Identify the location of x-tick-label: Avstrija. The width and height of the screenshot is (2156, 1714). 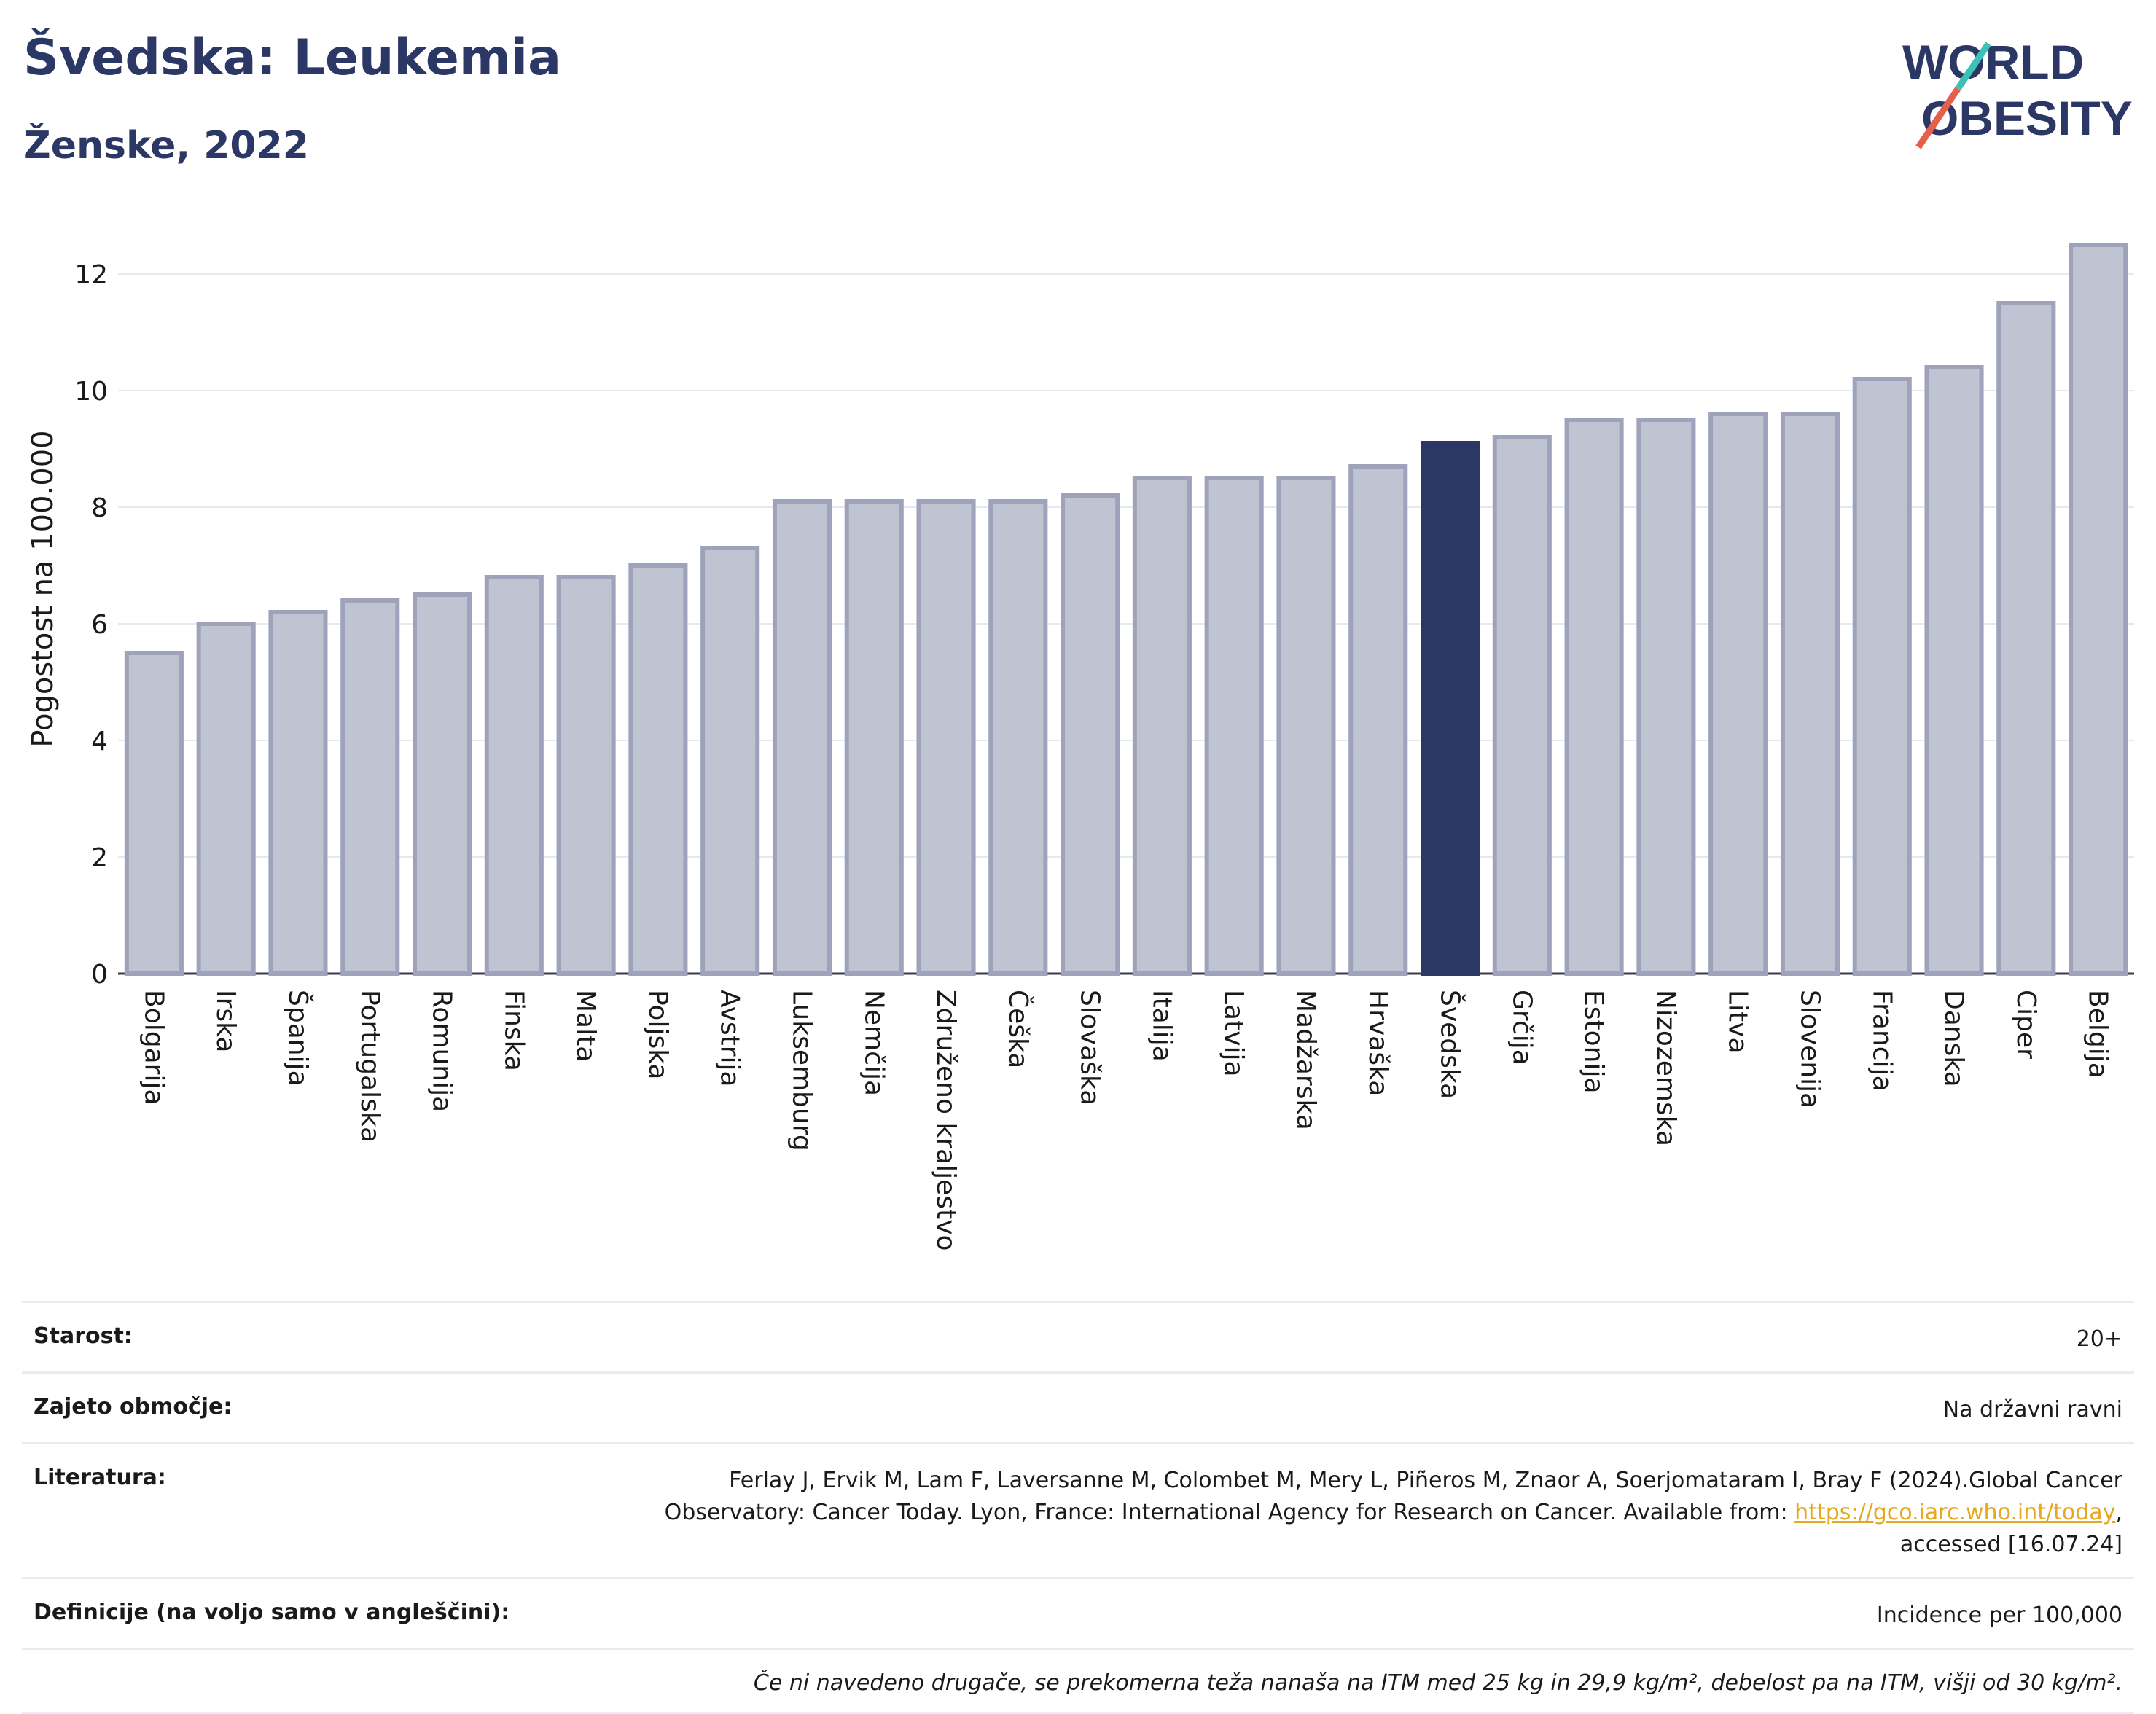
(730, 1038).